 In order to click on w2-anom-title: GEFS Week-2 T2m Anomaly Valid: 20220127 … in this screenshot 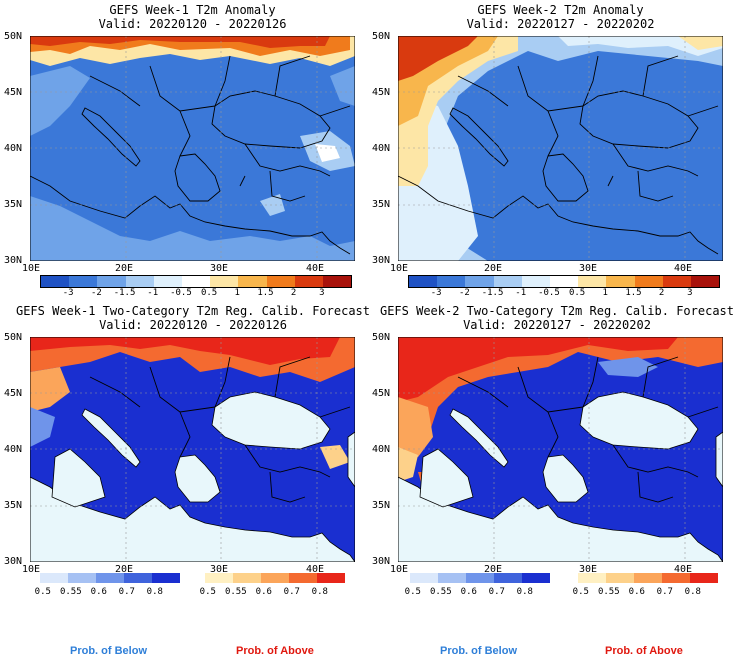, I will do `click(560, 17)`.